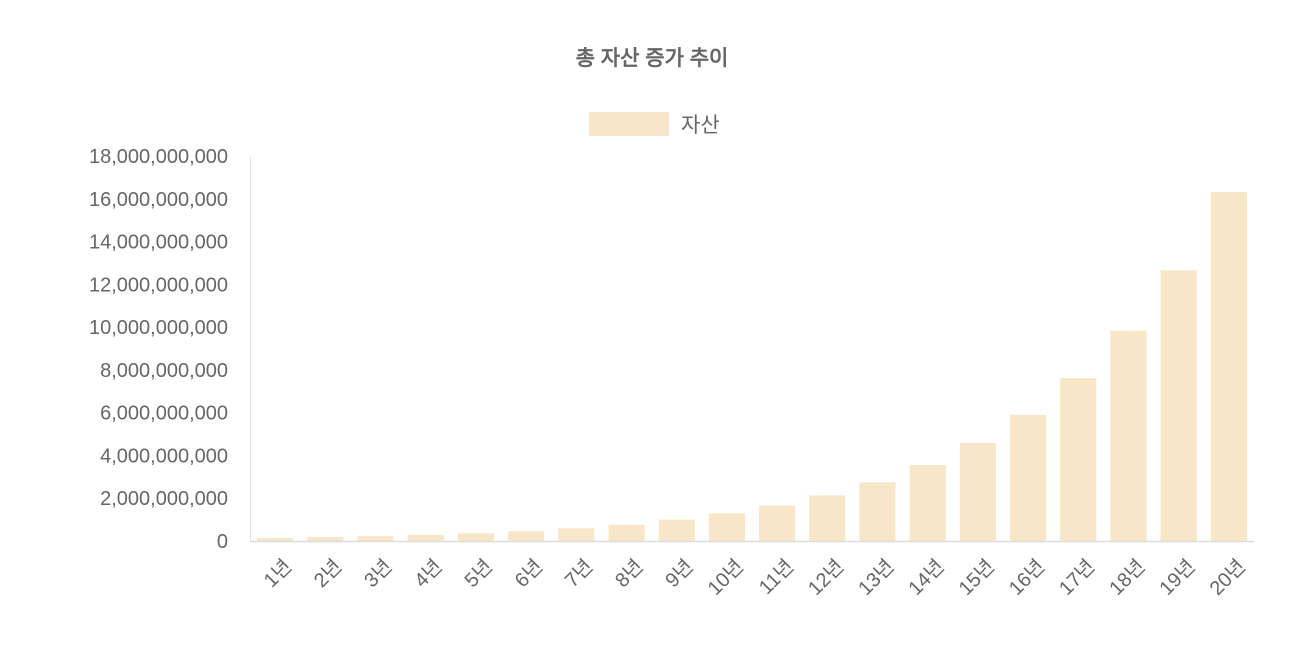 The height and width of the screenshot is (660, 1304). Describe the element at coordinates (976, 577) in the screenshot. I see `x-tick-label: 15년` at that location.